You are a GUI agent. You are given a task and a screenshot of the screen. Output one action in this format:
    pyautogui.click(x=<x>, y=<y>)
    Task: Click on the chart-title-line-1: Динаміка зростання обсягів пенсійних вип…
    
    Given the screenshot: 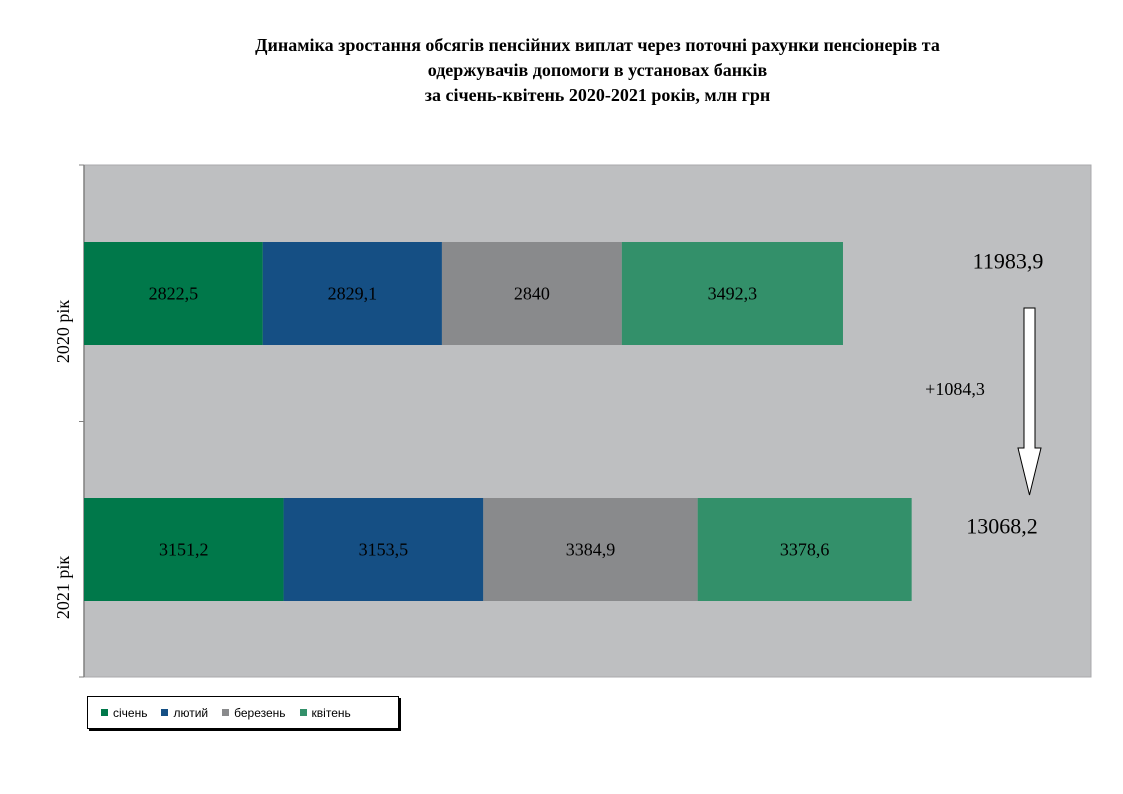 What is the action you would take?
    pyautogui.click(x=597, y=45)
    